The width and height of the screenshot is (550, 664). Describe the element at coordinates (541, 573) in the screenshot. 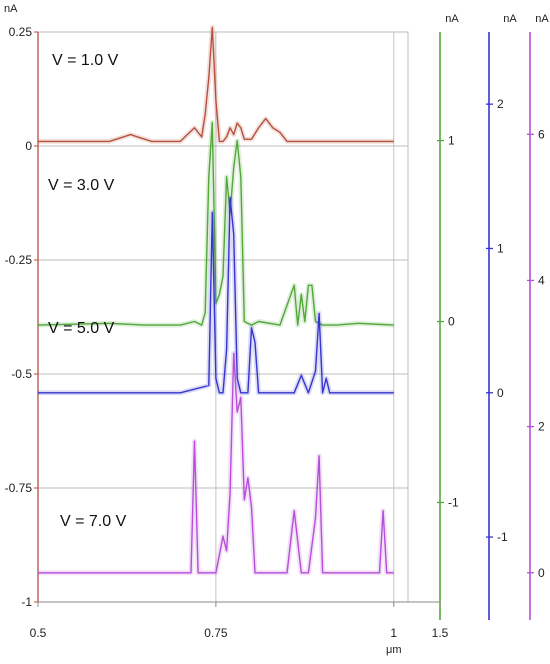

I see `purple-axis-tick-label: 0` at that location.